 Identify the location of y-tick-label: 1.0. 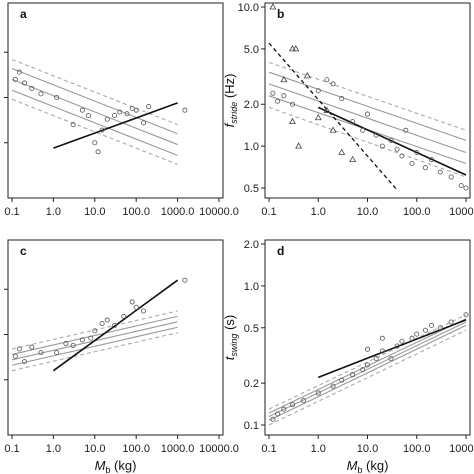
(251, 147).